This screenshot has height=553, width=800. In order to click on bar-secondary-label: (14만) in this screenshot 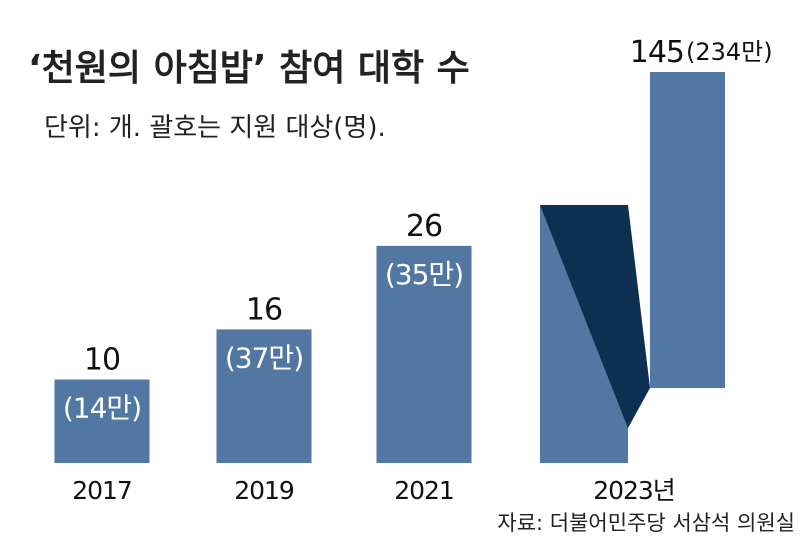, I will do `click(102, 408)`.